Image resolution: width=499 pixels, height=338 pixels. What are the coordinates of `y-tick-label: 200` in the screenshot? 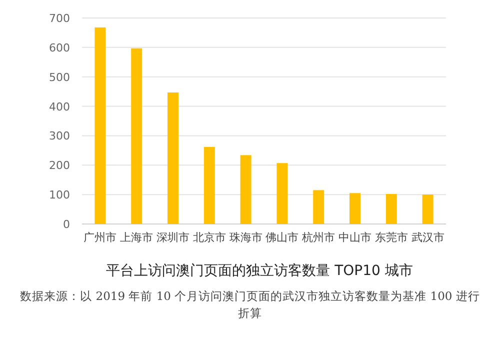 It's located at (59, 165).